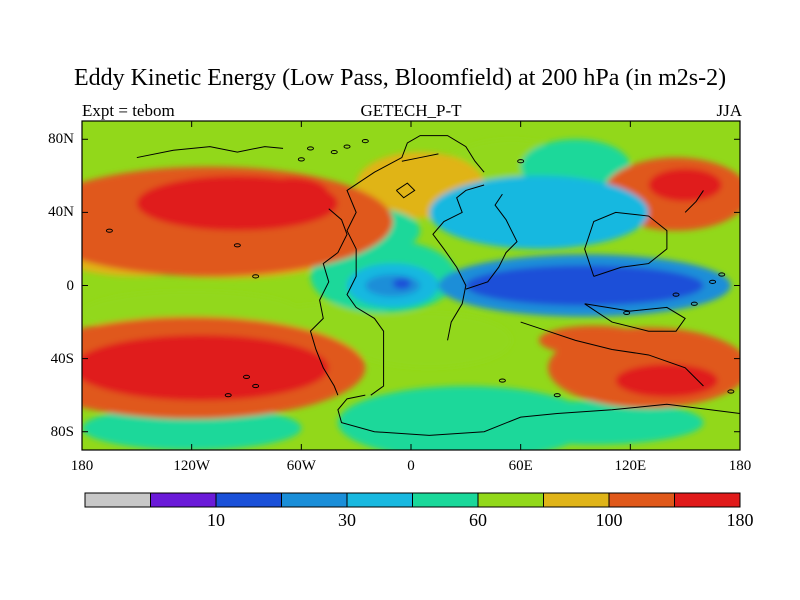  I want to click on y-tick-label: 40N, so click(61, 212).